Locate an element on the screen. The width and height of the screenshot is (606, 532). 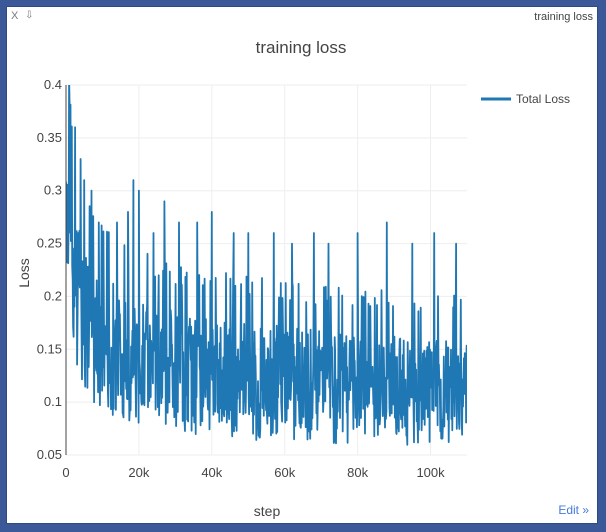
y-tick-label: 0.35 is located at coordinates (49, 137).